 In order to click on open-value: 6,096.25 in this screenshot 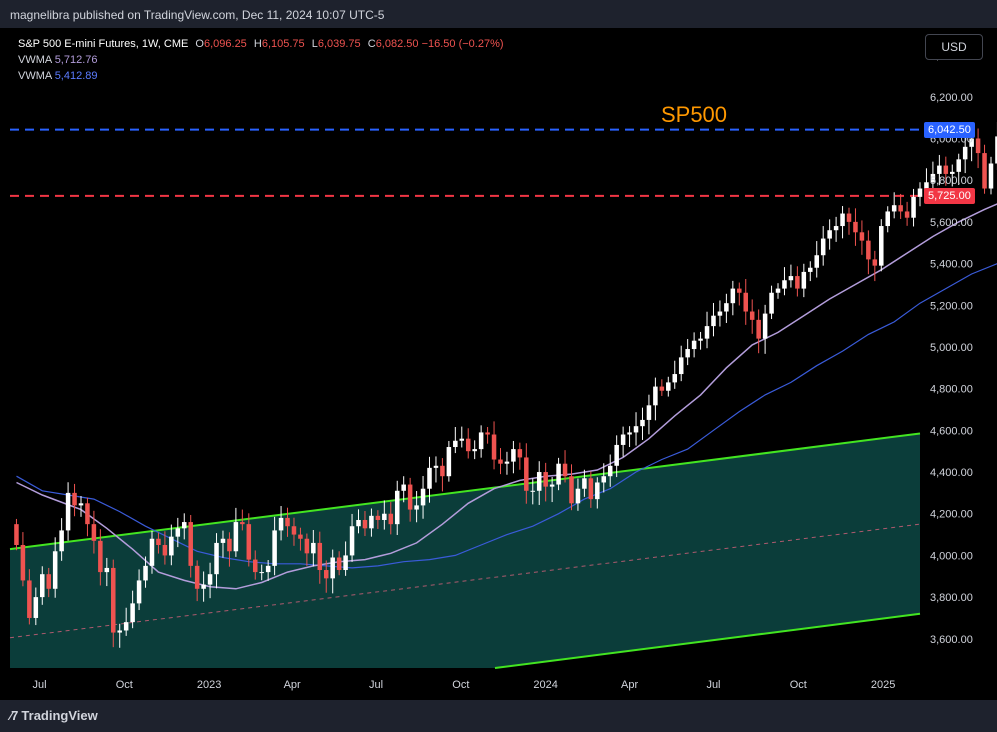, I will do `click(225, 44)`.